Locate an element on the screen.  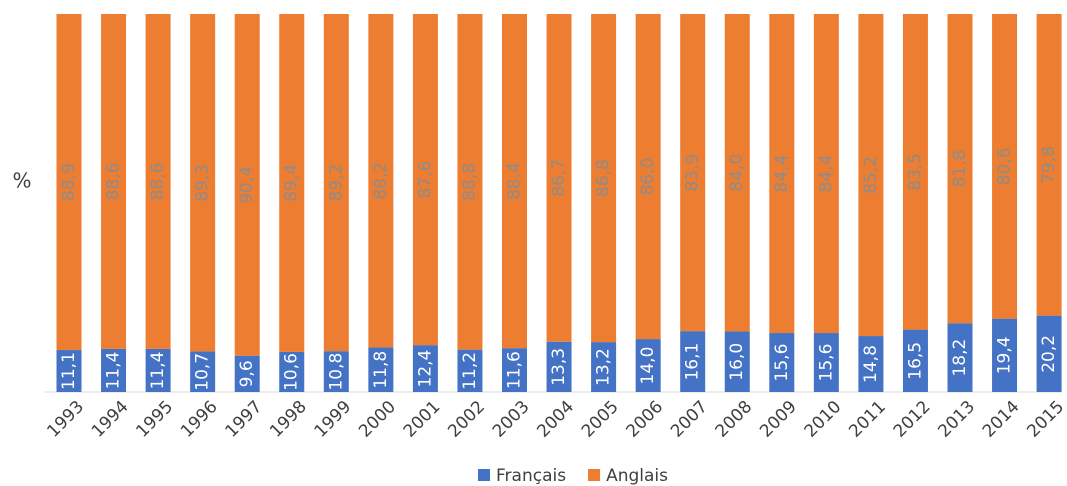
data-label: 84,4 is located at coordinates (826, 174).